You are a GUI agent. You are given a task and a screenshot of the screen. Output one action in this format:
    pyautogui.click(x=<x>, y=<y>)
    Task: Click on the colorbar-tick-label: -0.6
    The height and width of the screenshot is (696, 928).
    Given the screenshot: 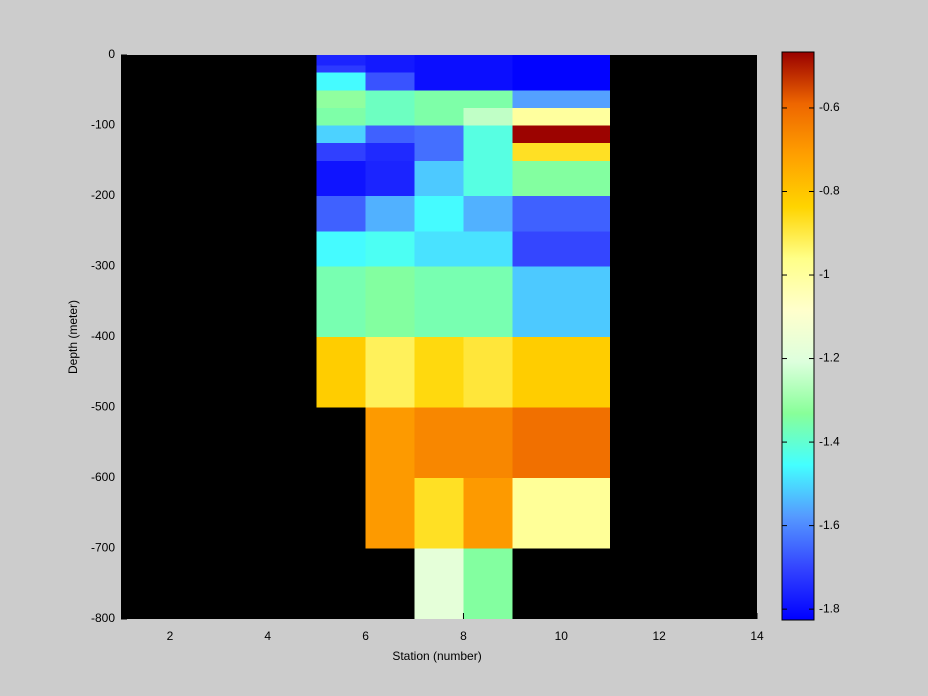 What is the action you would take?
    pyautogui.click(x=829, y=107)
    